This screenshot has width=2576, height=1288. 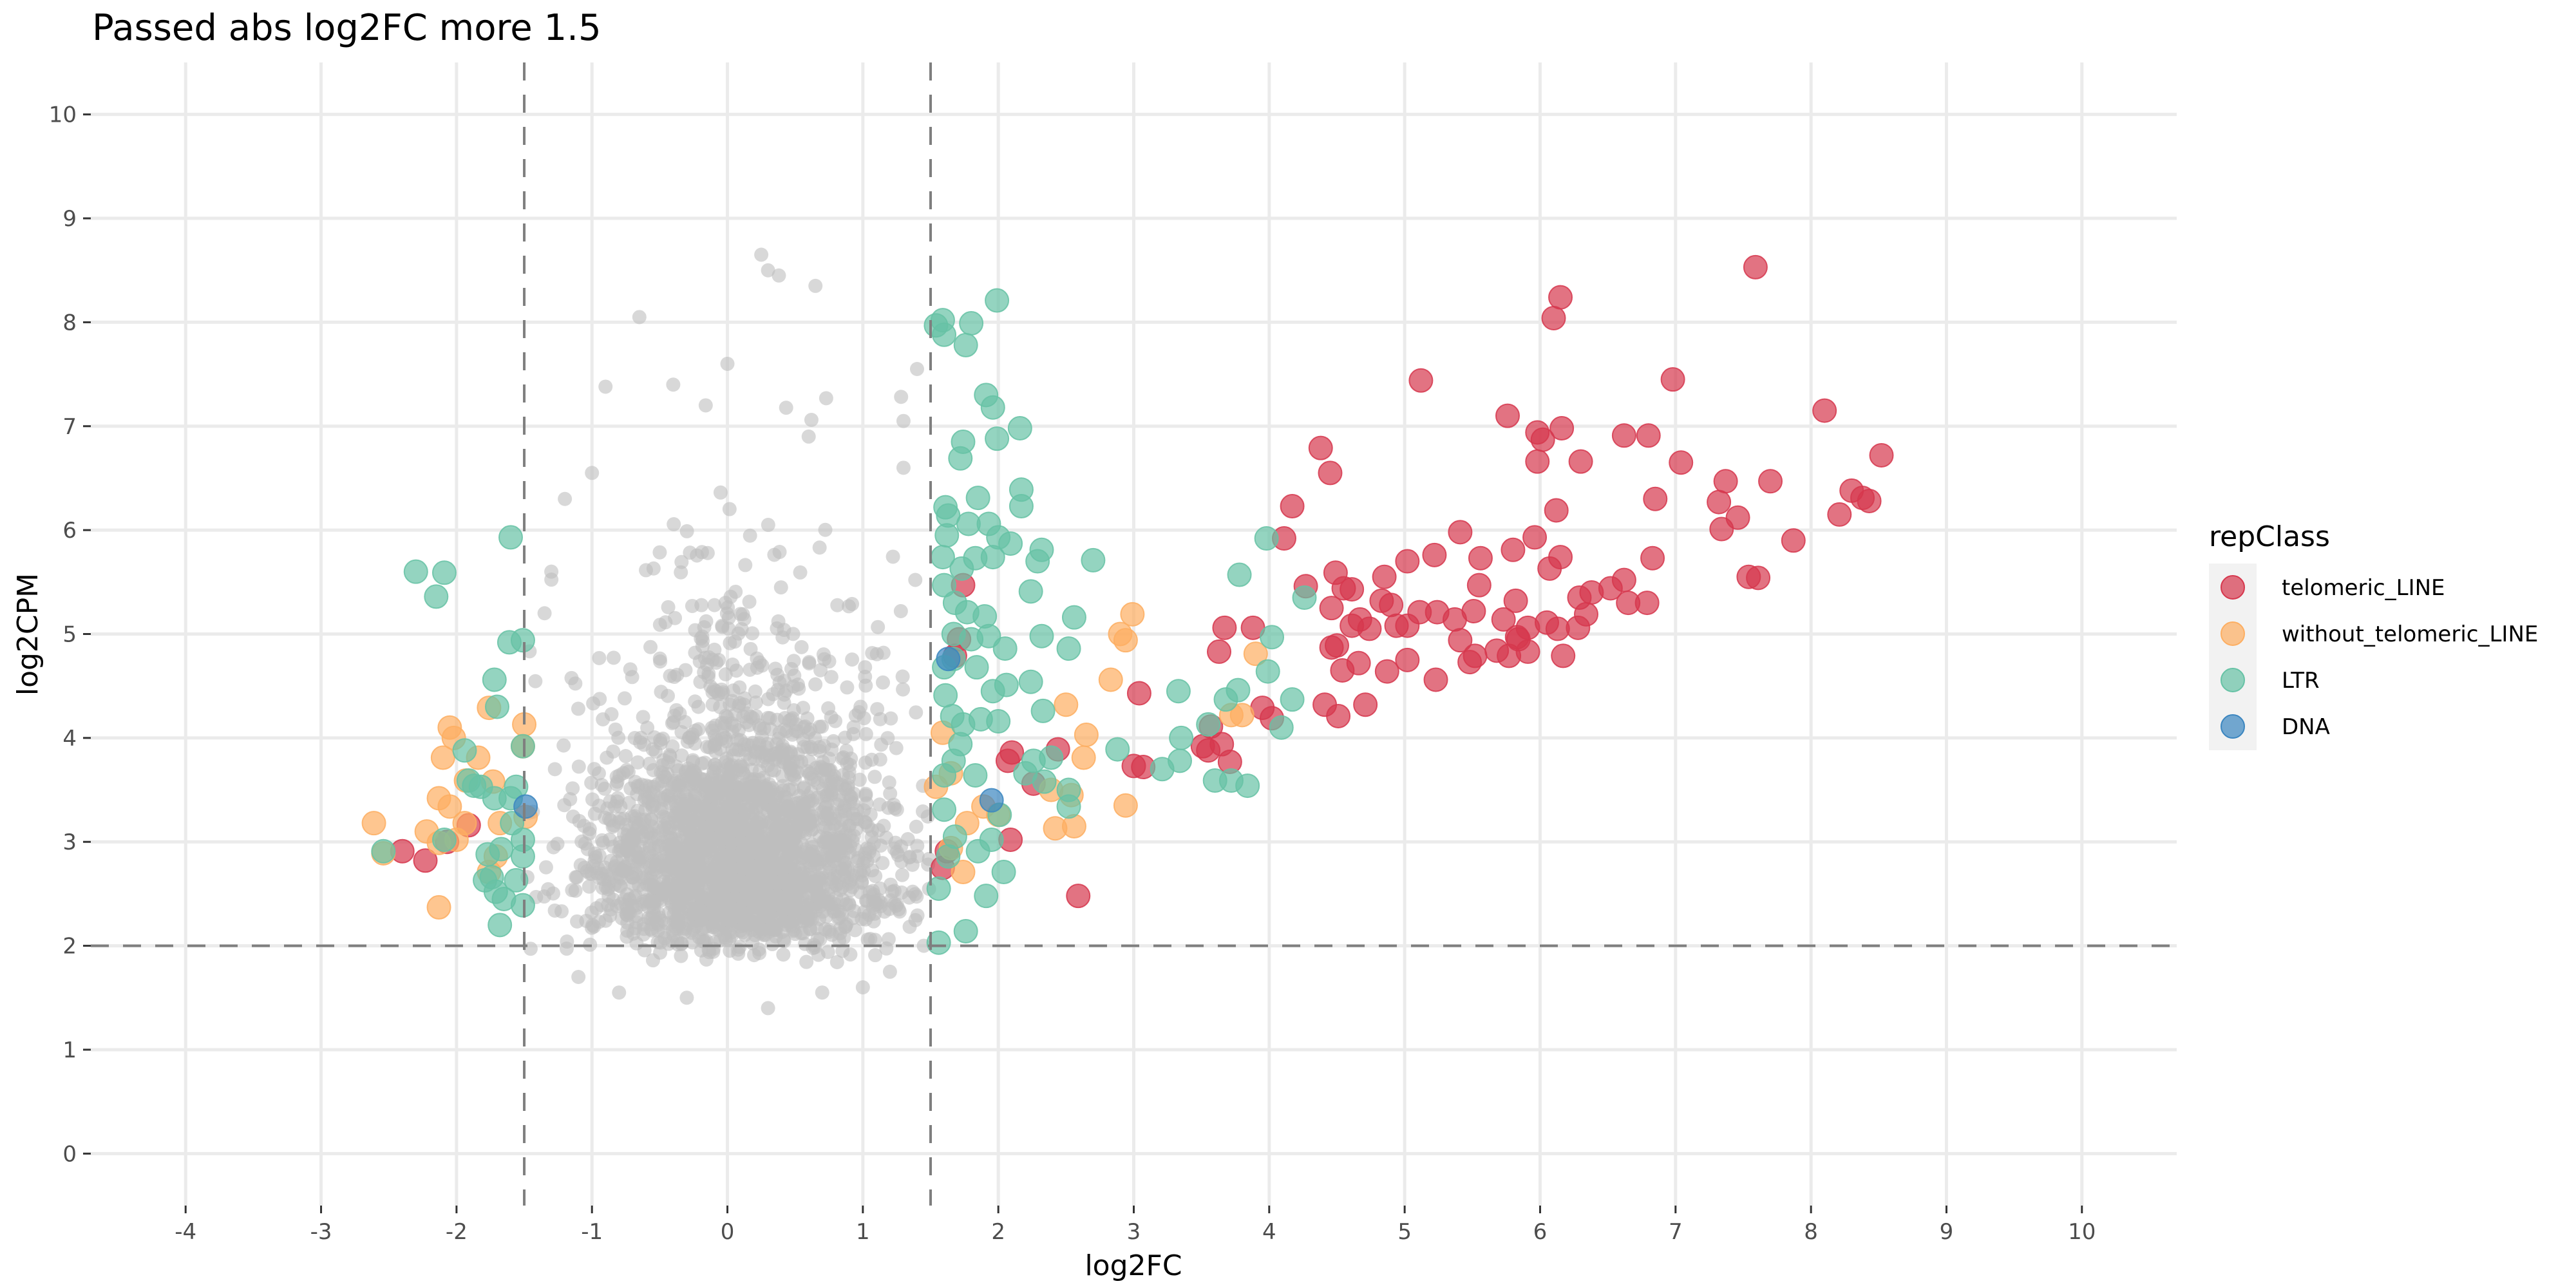 What do you see at coordinates (728, 1232) in the screenshot?
I see `x-tick-label: 0` at bounding box center [728, 1232].